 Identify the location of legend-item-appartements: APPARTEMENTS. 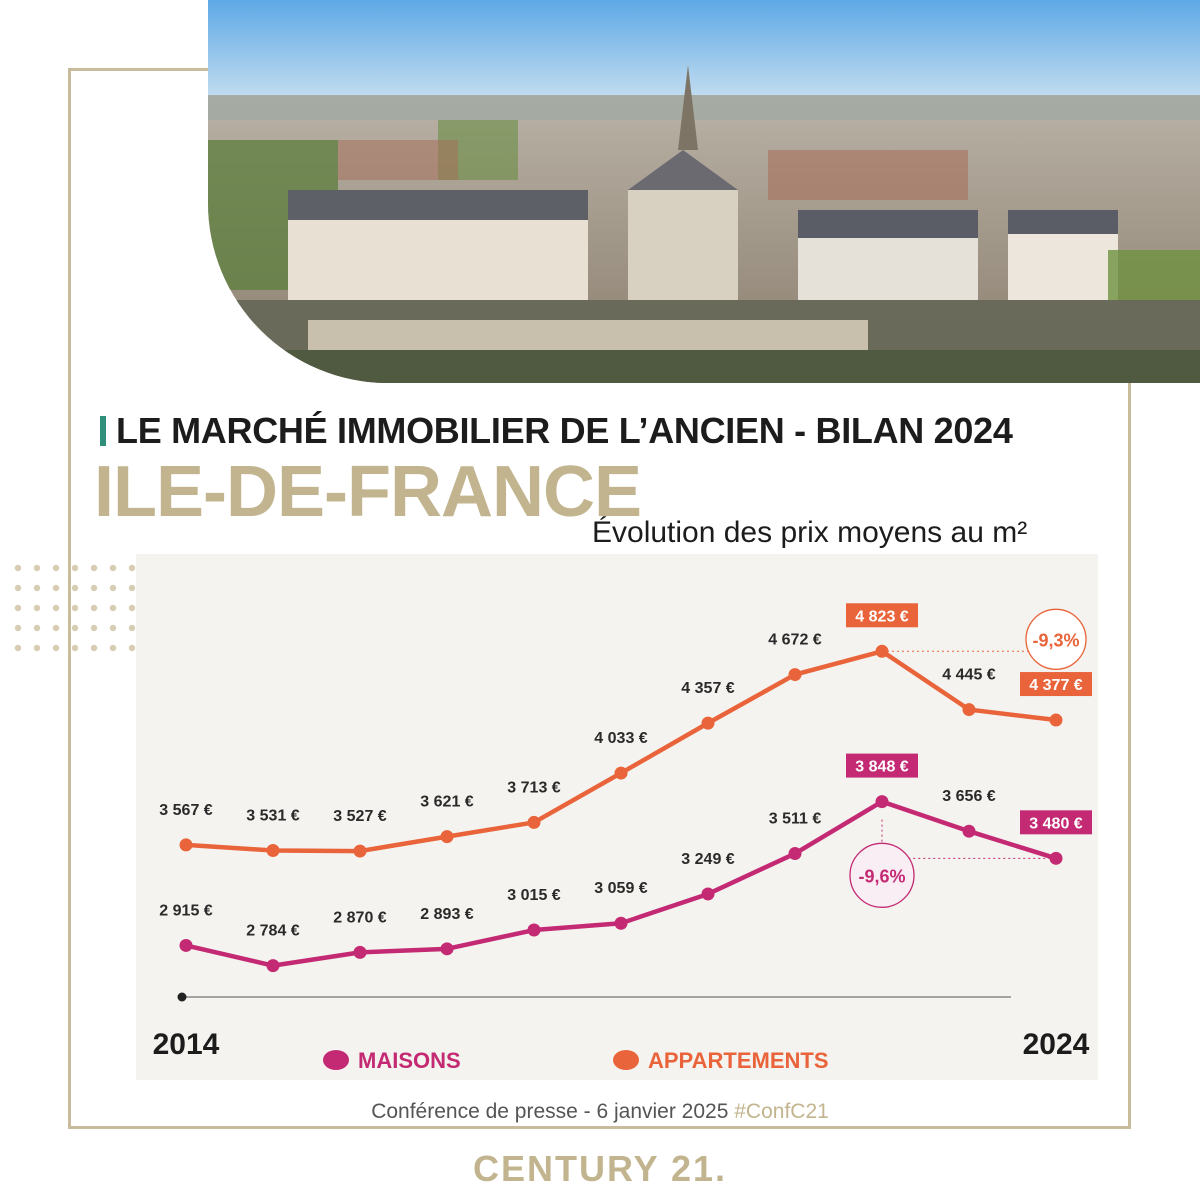
(721, 1060).